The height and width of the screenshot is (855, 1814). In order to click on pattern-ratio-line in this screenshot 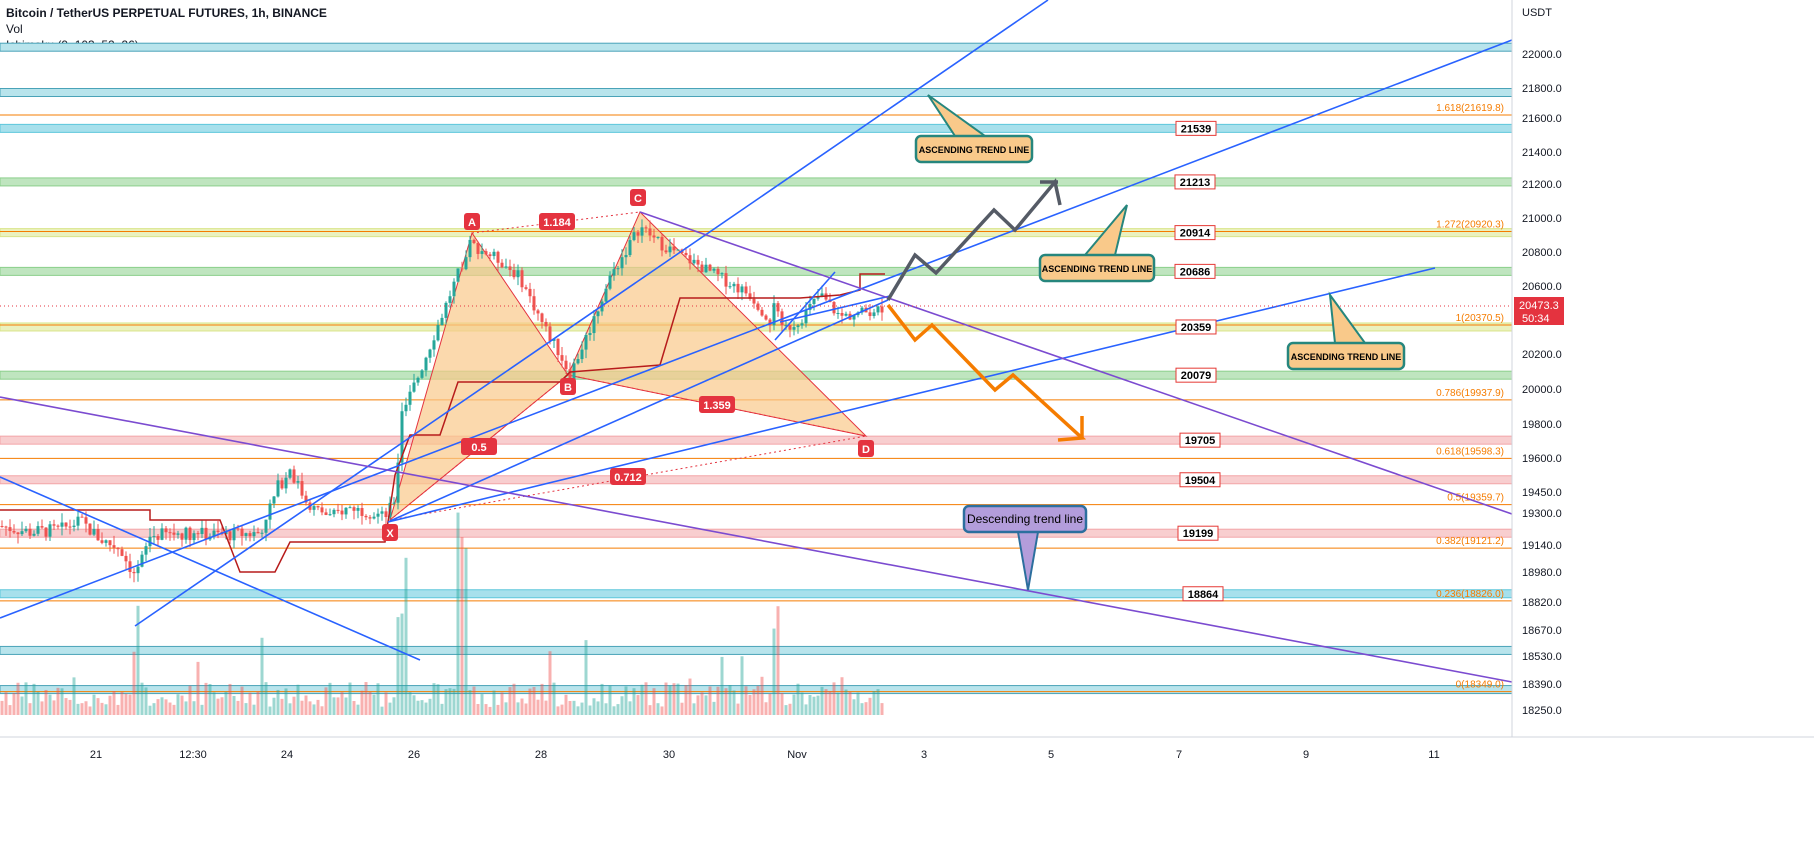, I will do `click(717, 405)`.